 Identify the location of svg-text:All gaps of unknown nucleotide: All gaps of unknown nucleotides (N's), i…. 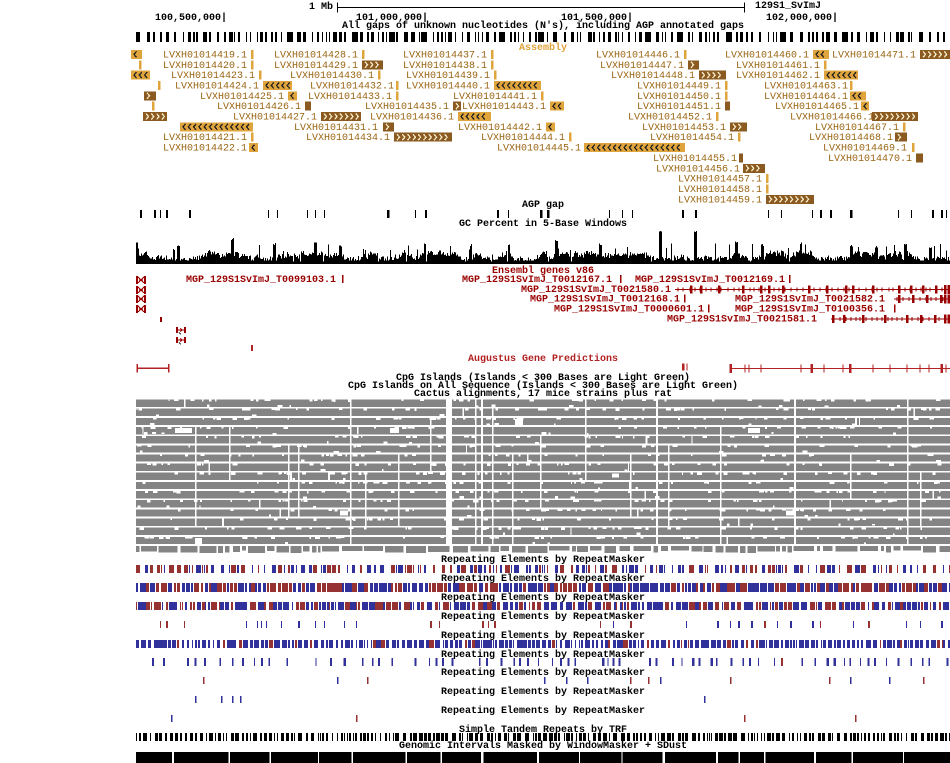
(543, 26).